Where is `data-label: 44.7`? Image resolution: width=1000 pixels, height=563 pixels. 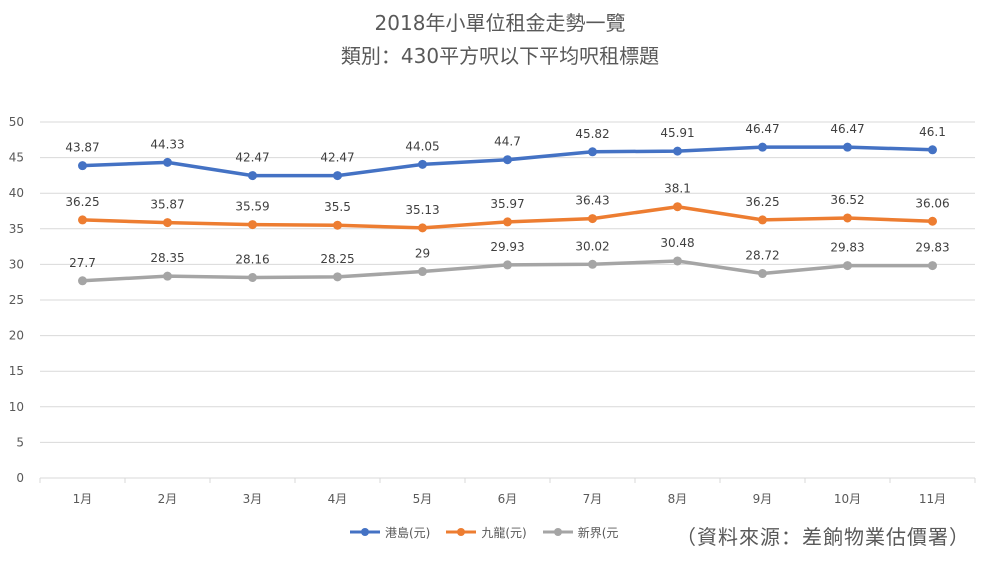
data-label: 44.7 is located at coordinates (507, 142).